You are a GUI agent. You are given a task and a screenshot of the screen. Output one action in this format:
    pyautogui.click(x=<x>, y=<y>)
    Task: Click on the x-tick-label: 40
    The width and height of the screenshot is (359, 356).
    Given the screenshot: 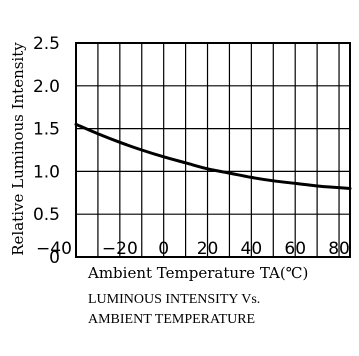 What is the action you would take?
    pyautogui.click(x=252, y=249)
    